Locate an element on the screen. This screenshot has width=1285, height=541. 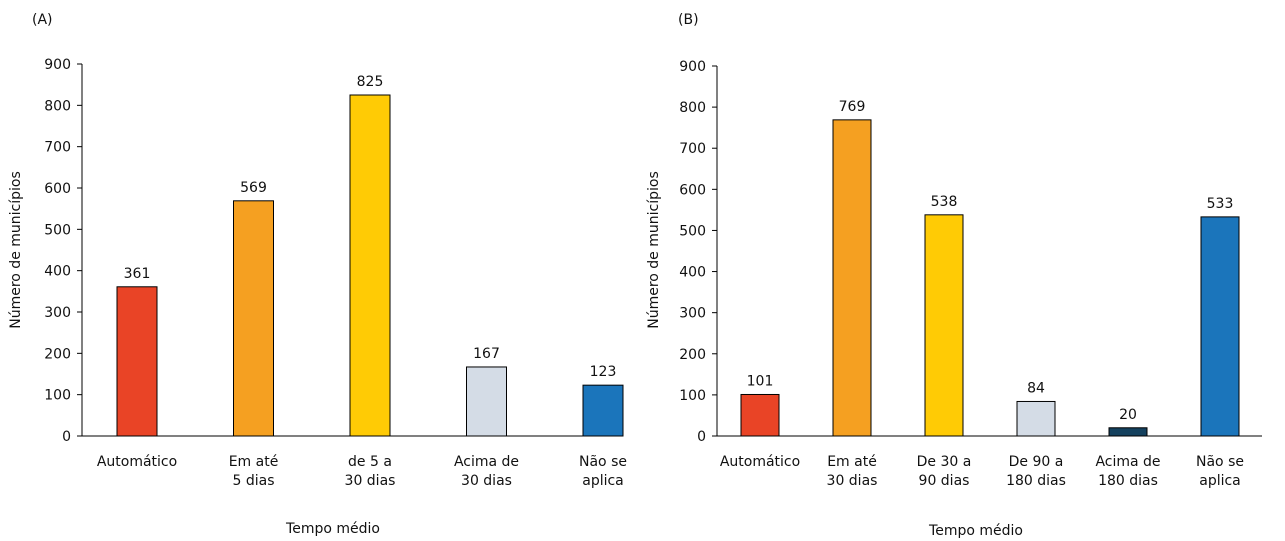
panel-a-data-label: 361 is located at coordinates (137, 274).